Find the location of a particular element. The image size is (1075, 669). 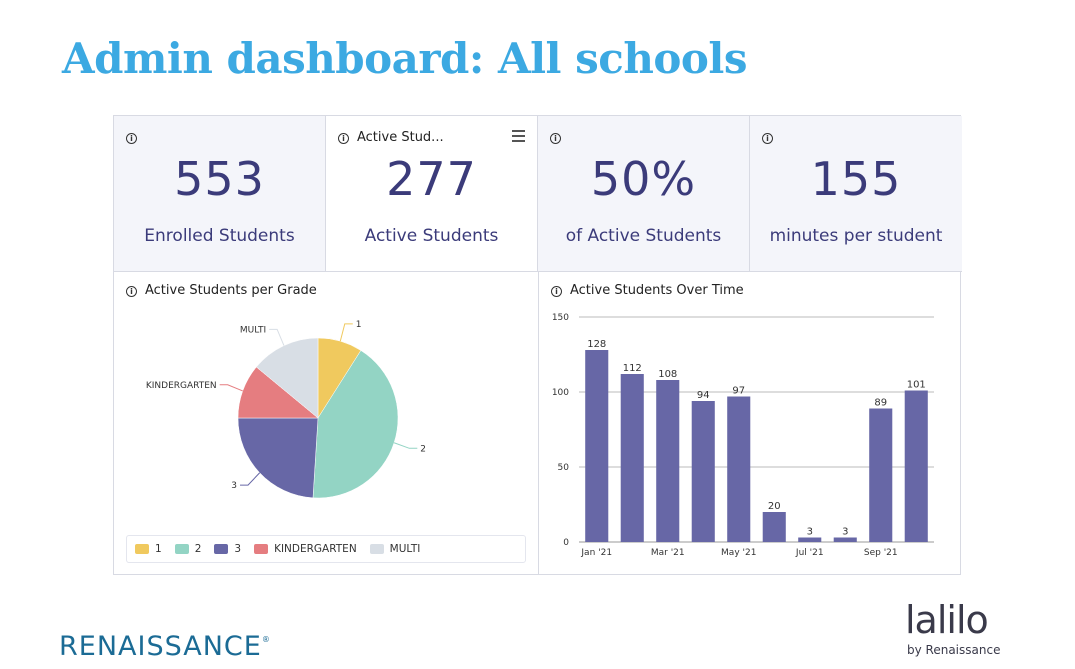

x-tick-label: Jan '21 is located at coordinates (596, 553).